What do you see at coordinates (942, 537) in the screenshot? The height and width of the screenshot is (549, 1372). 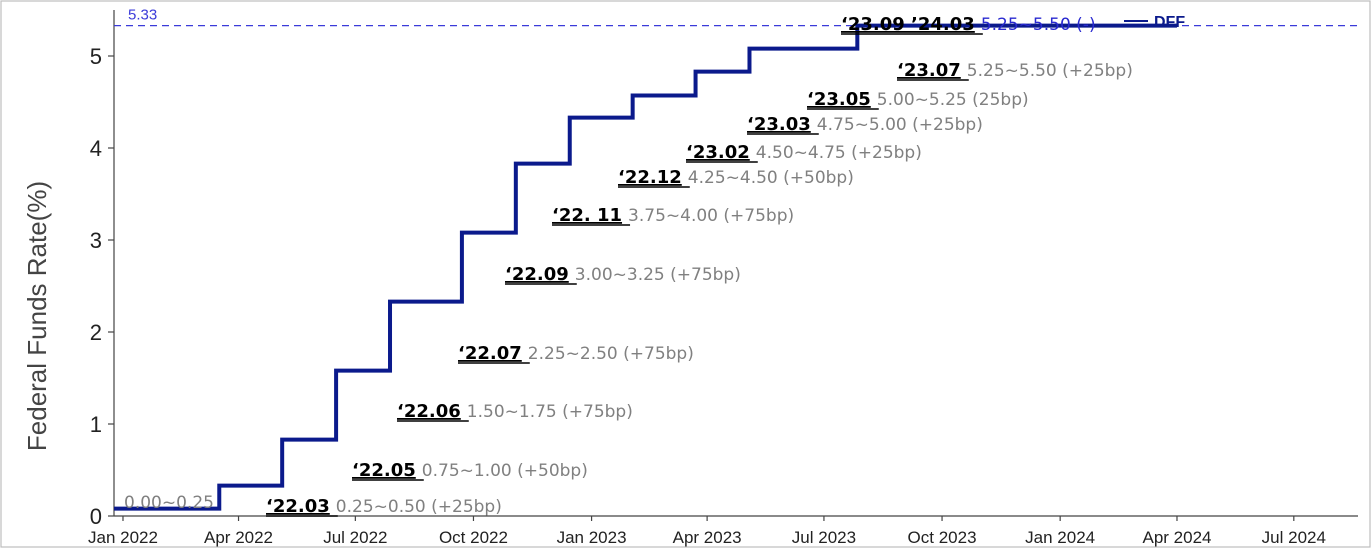 I see `x-tick-label: Oct 2023` at bounding box center [942, 537].